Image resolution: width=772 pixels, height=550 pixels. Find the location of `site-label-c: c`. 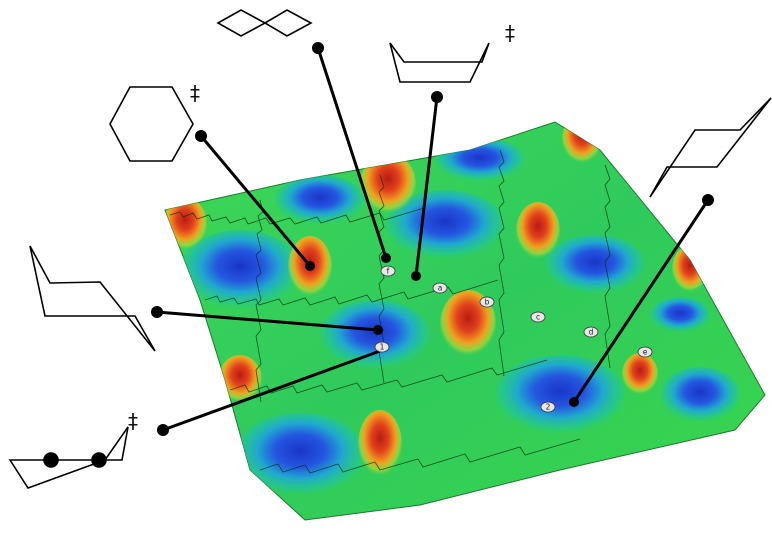

site-label-c: c is located at coordinates (538, 317).